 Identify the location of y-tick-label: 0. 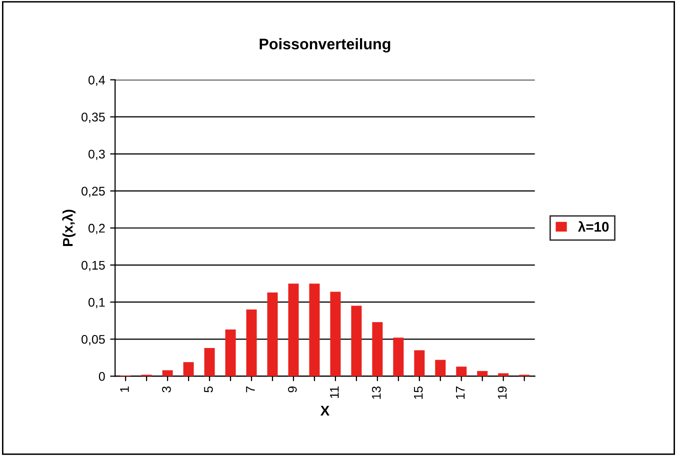
(101, 376).